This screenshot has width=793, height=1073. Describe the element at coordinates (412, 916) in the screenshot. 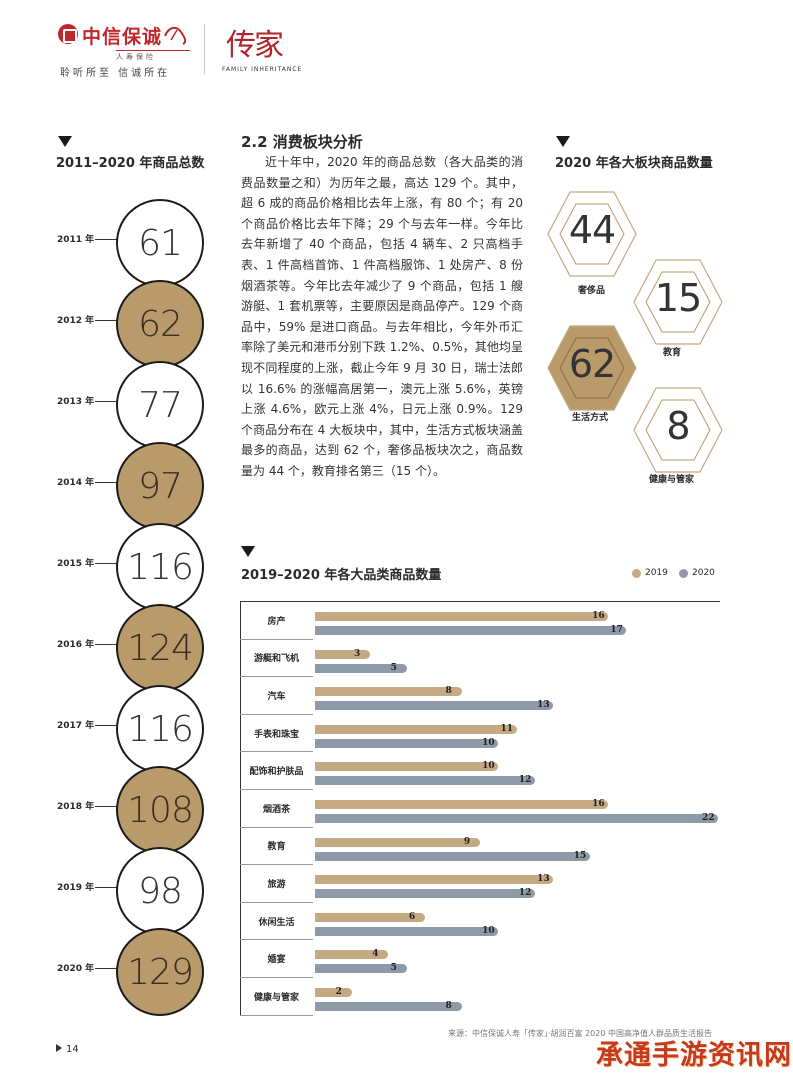

I see `bar-value-label: 6` at that location.